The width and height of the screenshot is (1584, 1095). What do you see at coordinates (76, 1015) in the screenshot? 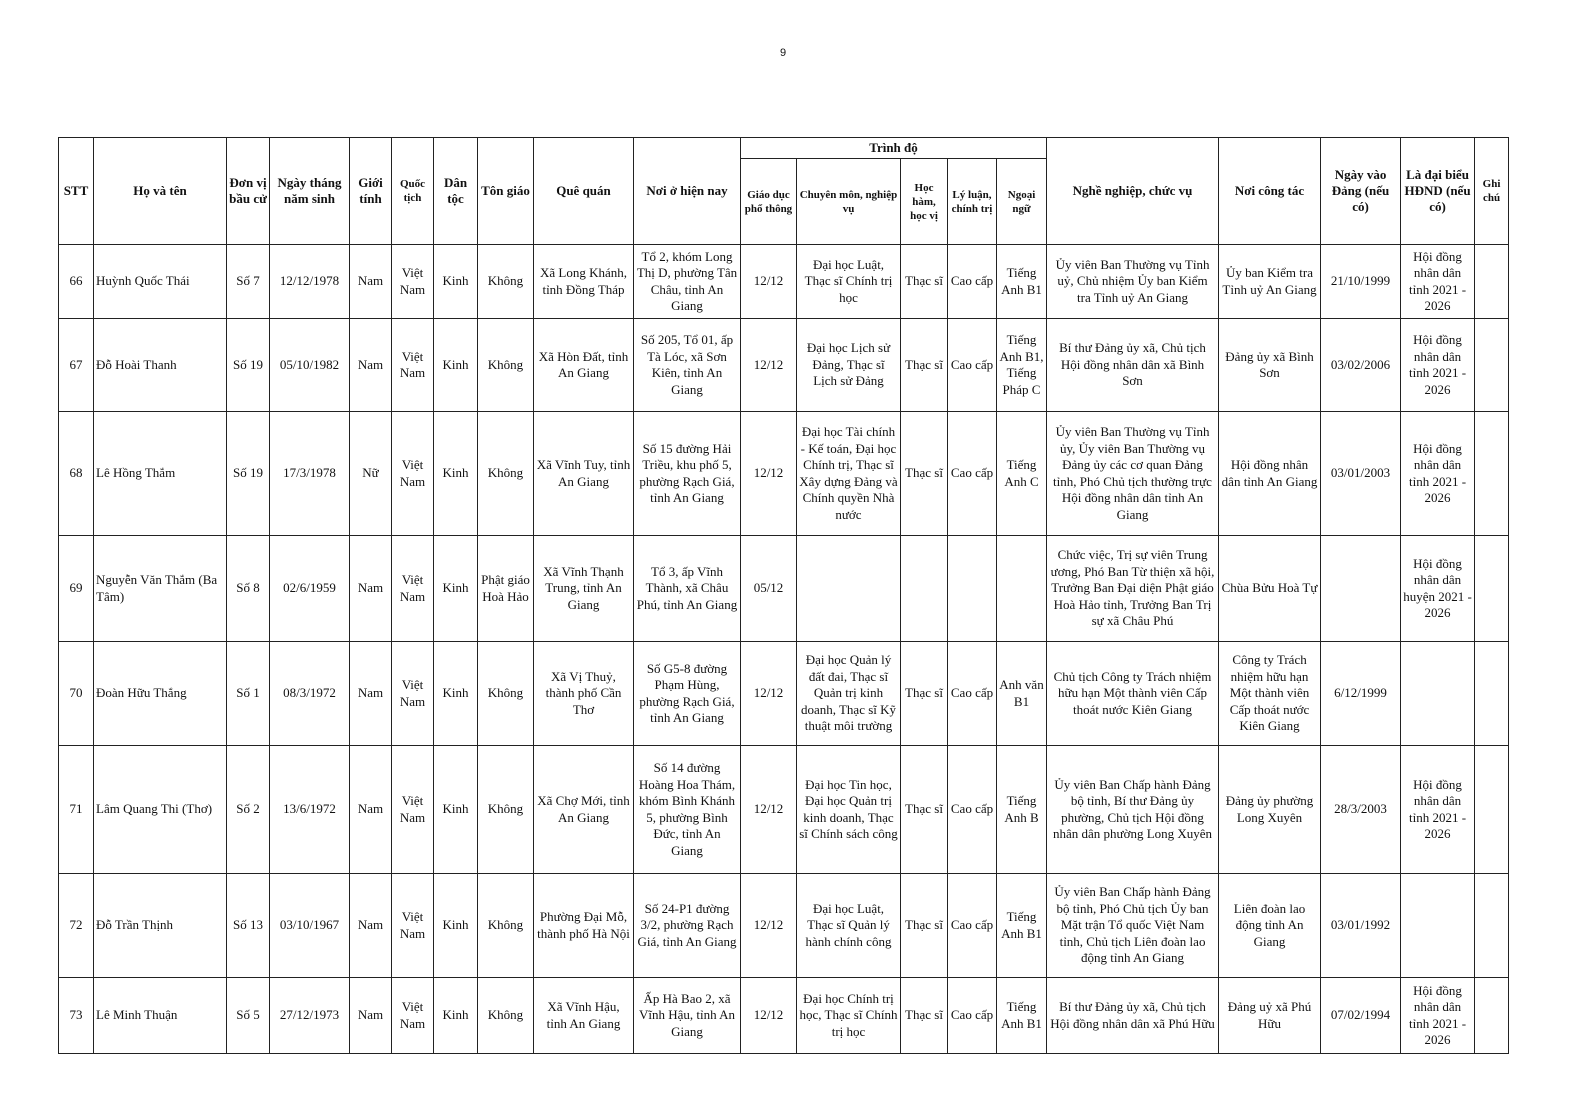
I see `cell-stt: 73` at bounding box center [76, 1015].